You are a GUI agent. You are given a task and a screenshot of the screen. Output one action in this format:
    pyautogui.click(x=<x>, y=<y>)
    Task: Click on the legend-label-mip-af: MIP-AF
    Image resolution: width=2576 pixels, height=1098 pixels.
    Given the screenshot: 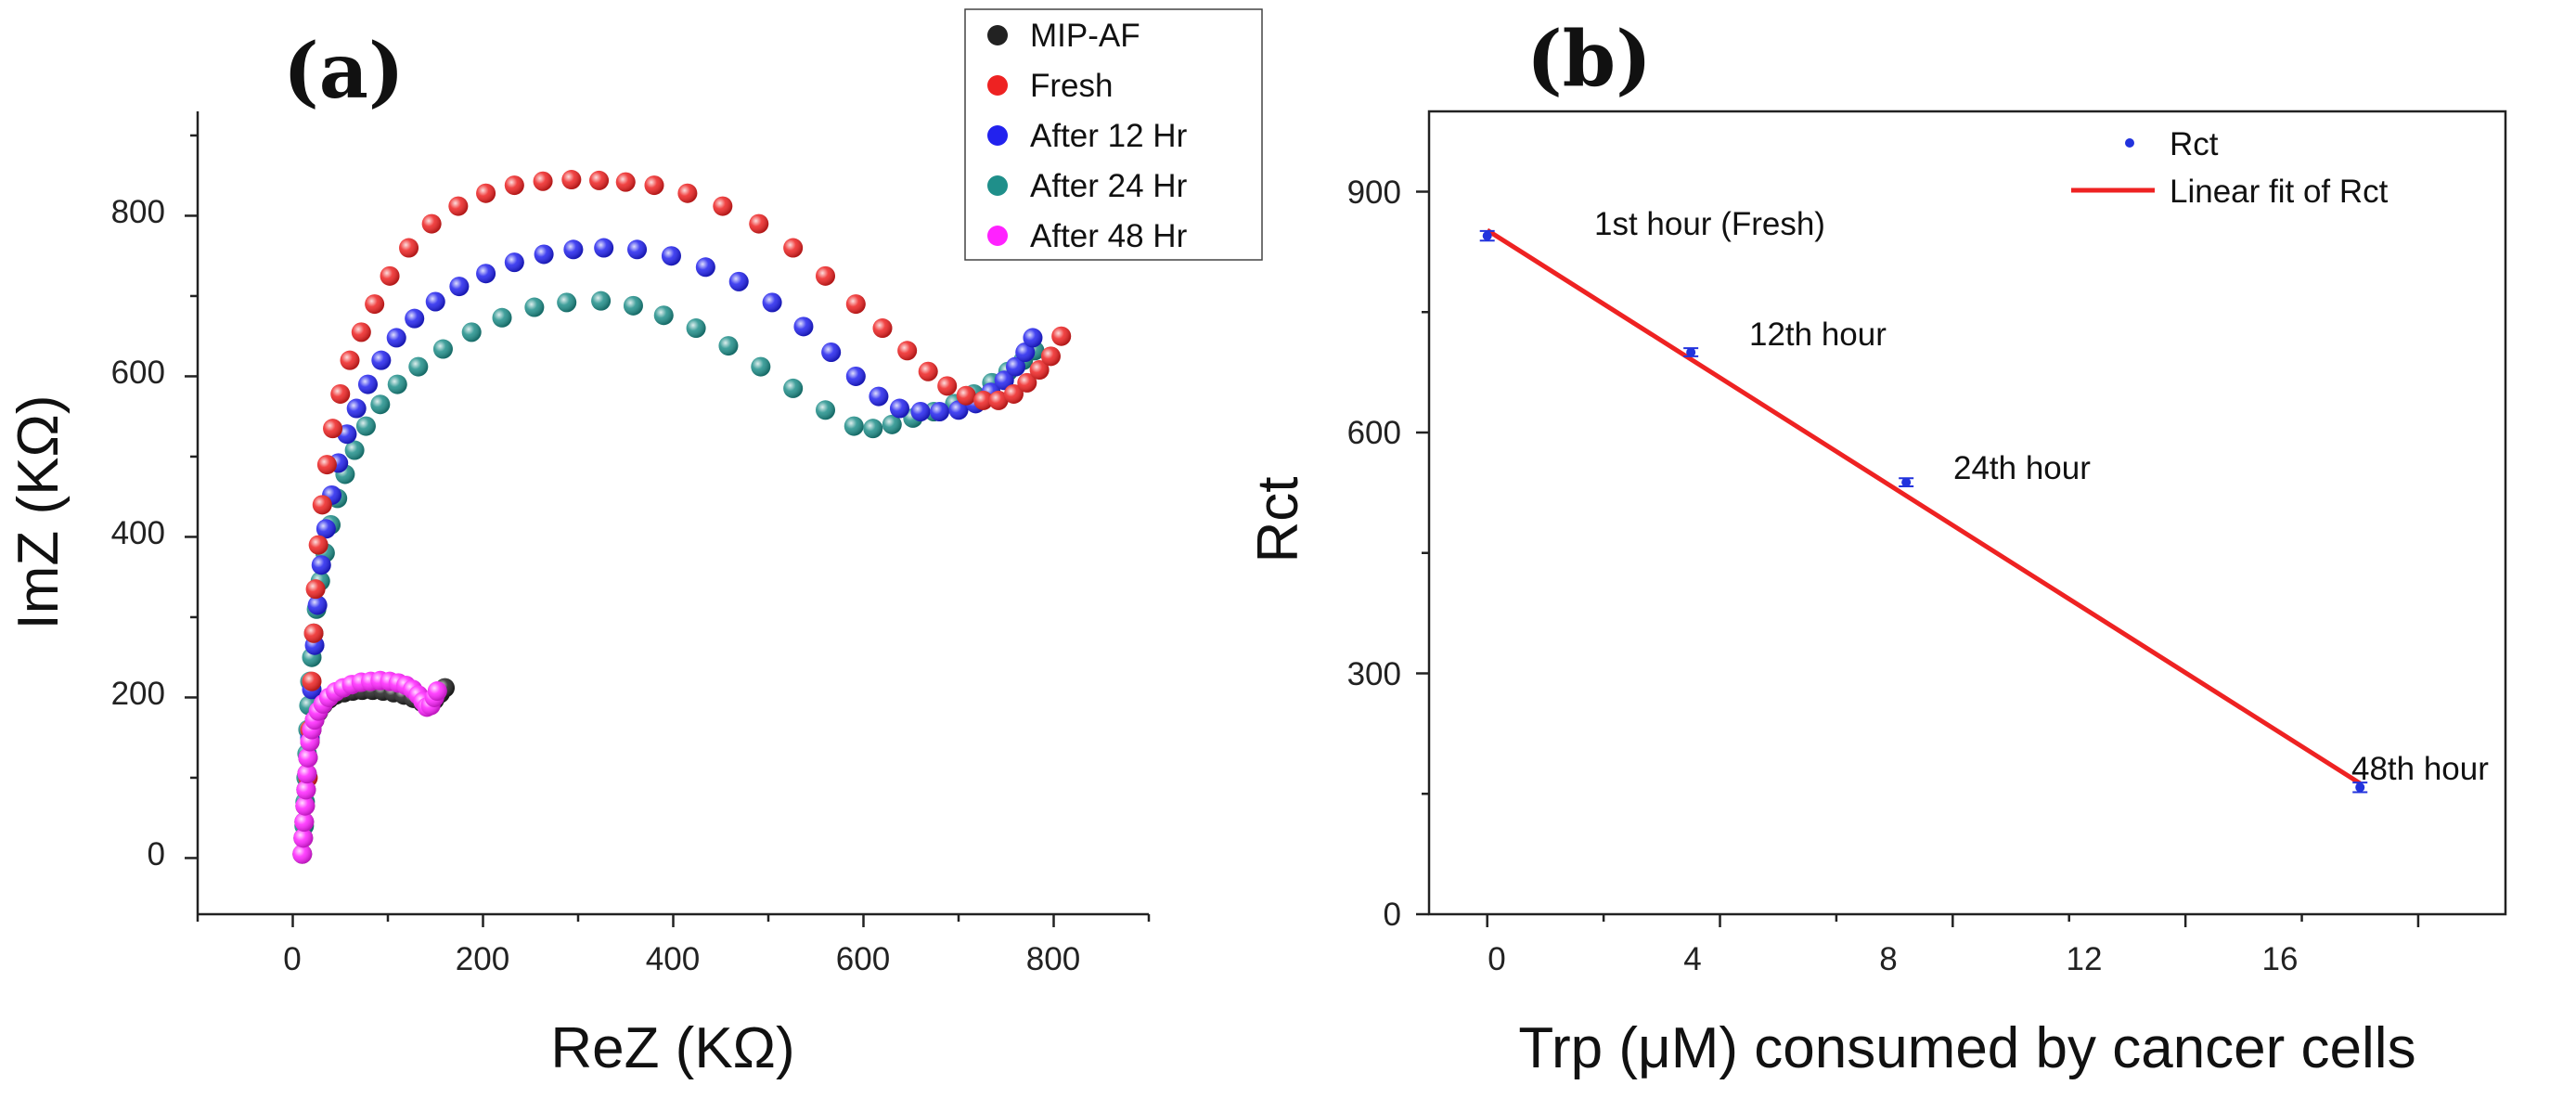 What is the action you would take?
    pyautogui.click(x=1085, y=36)
    